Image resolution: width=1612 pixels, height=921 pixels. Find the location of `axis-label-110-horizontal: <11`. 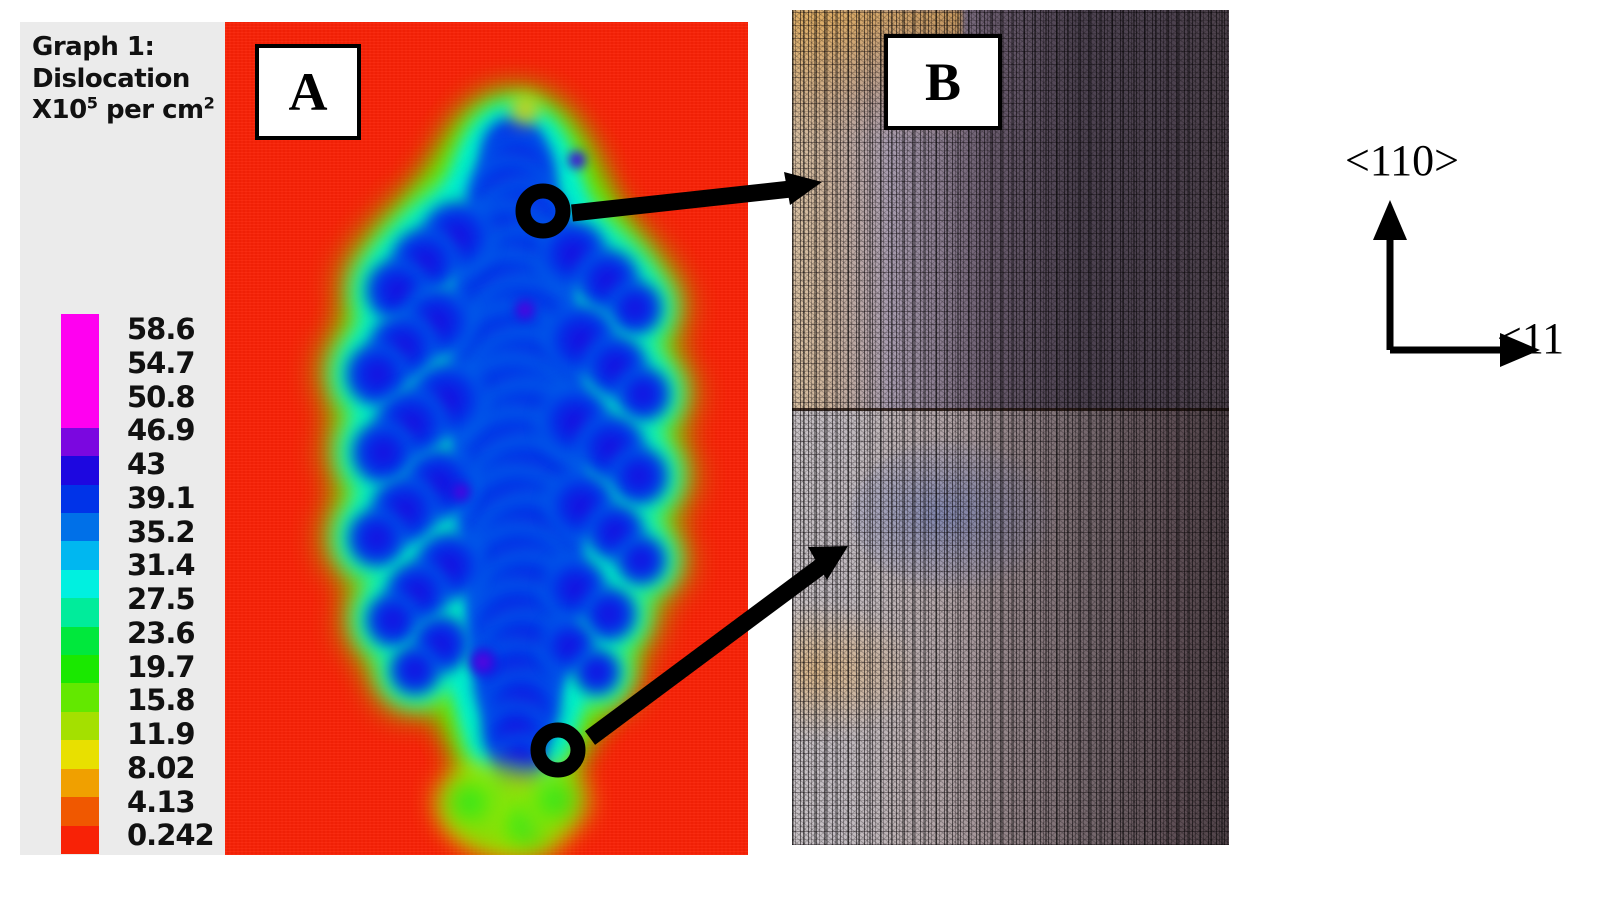

axis-label-110-horizontal: <11 is located at coordinates (1531, 338).